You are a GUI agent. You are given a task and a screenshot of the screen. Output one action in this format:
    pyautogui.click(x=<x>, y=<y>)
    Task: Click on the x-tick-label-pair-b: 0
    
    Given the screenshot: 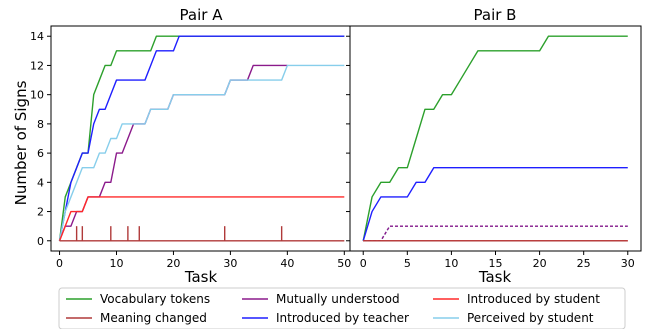 What is the action you would take?
    pyautogui.click(x=363, y=263)
    